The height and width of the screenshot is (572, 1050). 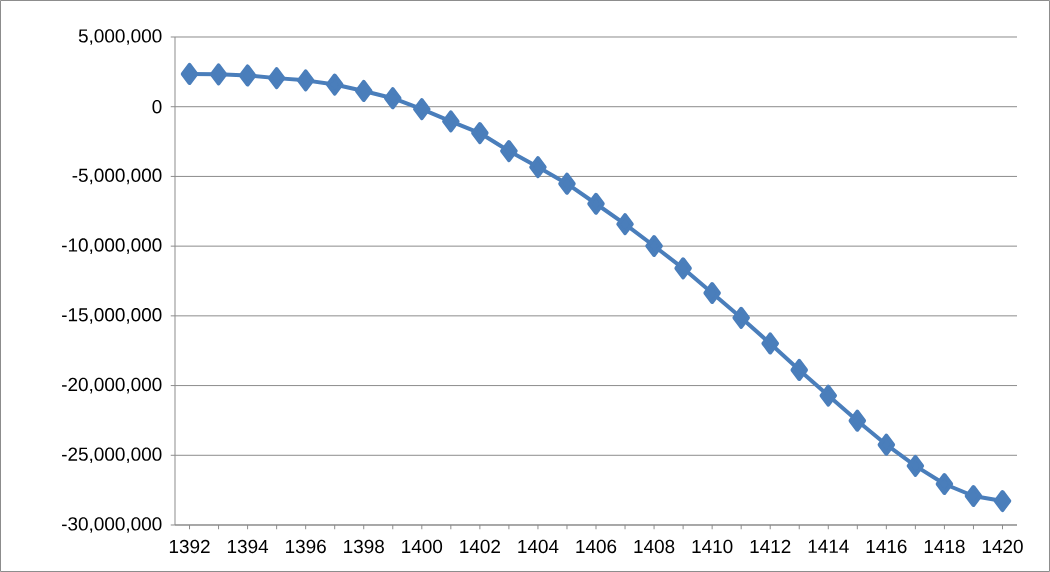 I want to click on x-tick-label: 1400, so click(x=422, y=546).